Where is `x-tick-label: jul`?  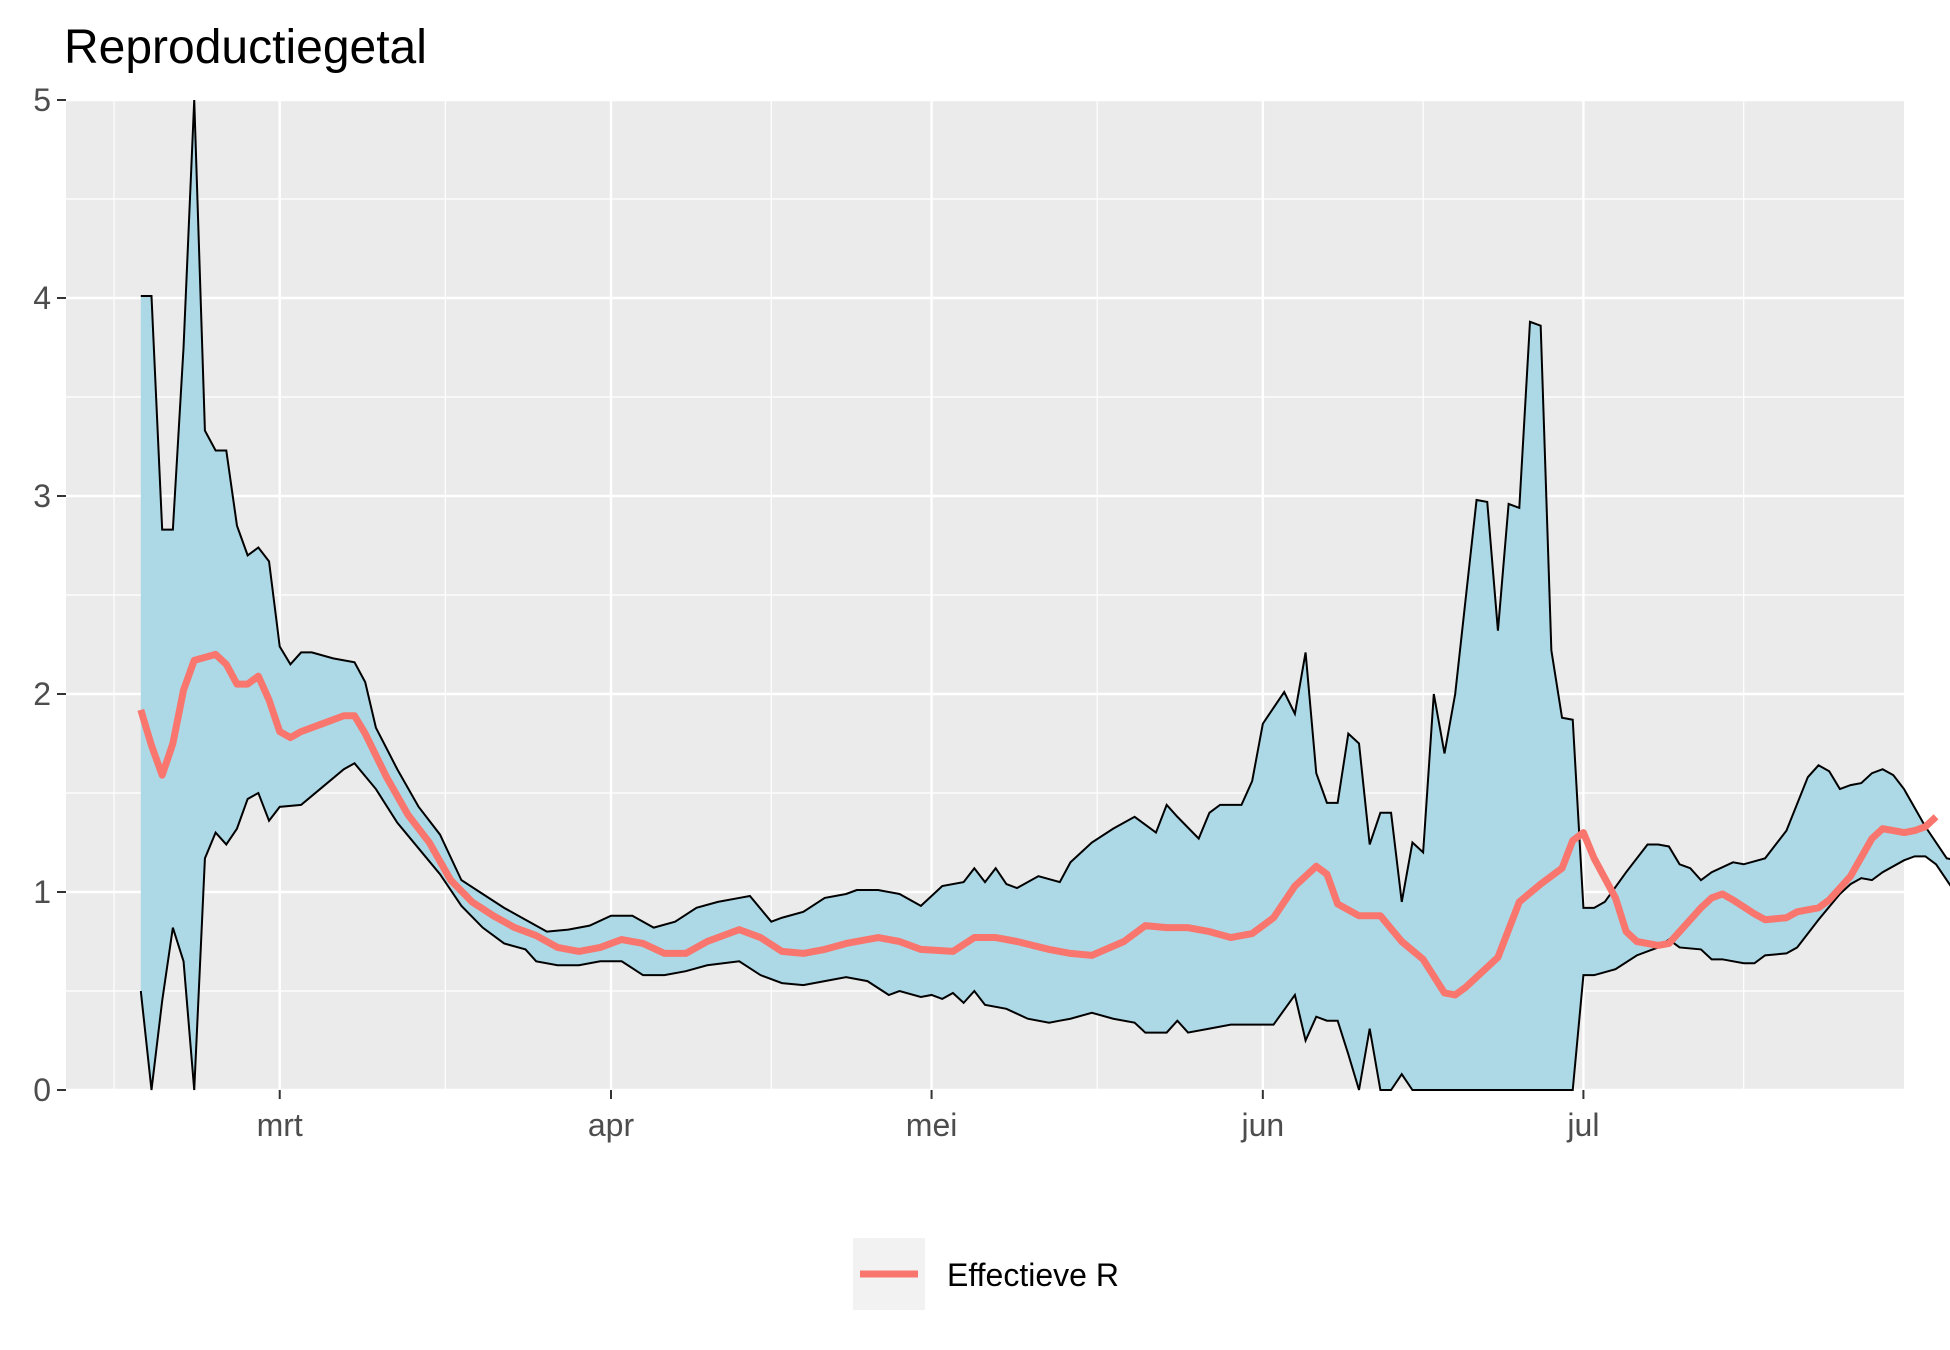 x-tick-label: jul is located at coordinates (1582, 1125).